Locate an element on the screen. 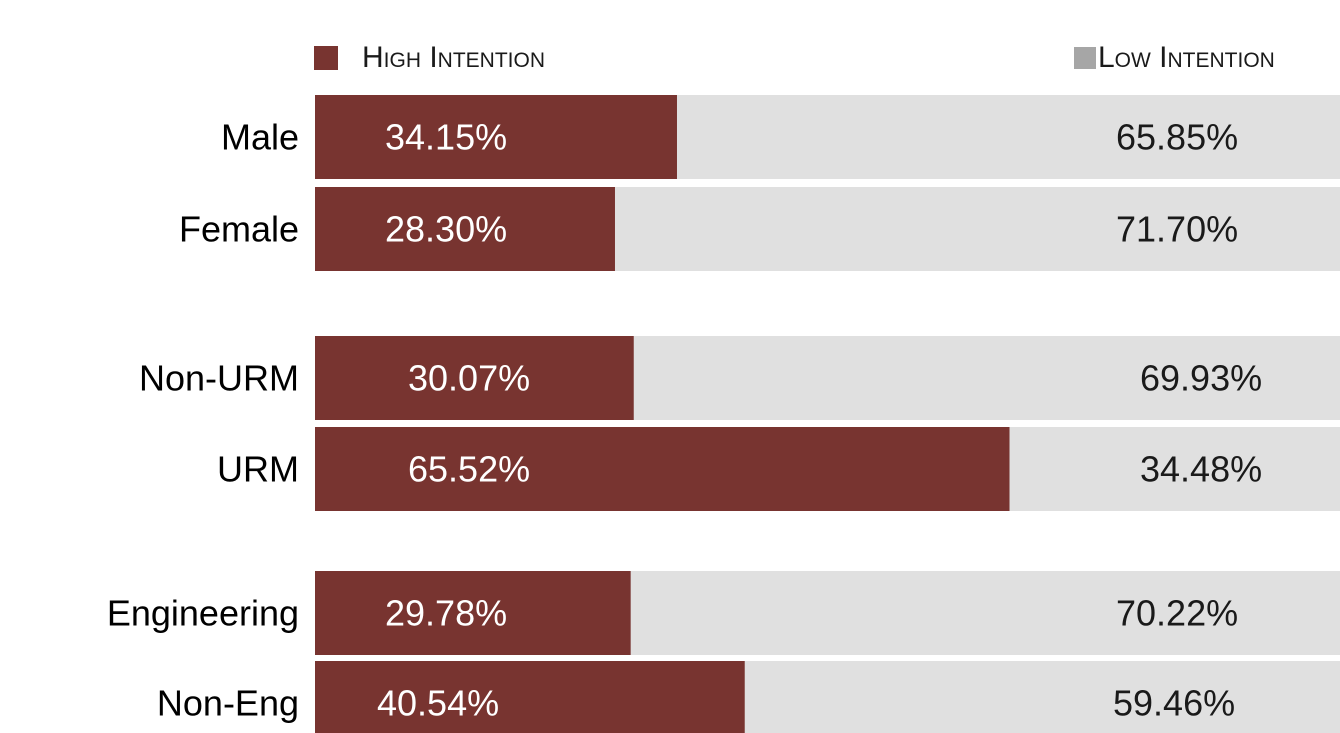 Image resolution: width=1340 pixels, height=733 pixels. legend-swatch-low is located at coordinates (1085, 58).